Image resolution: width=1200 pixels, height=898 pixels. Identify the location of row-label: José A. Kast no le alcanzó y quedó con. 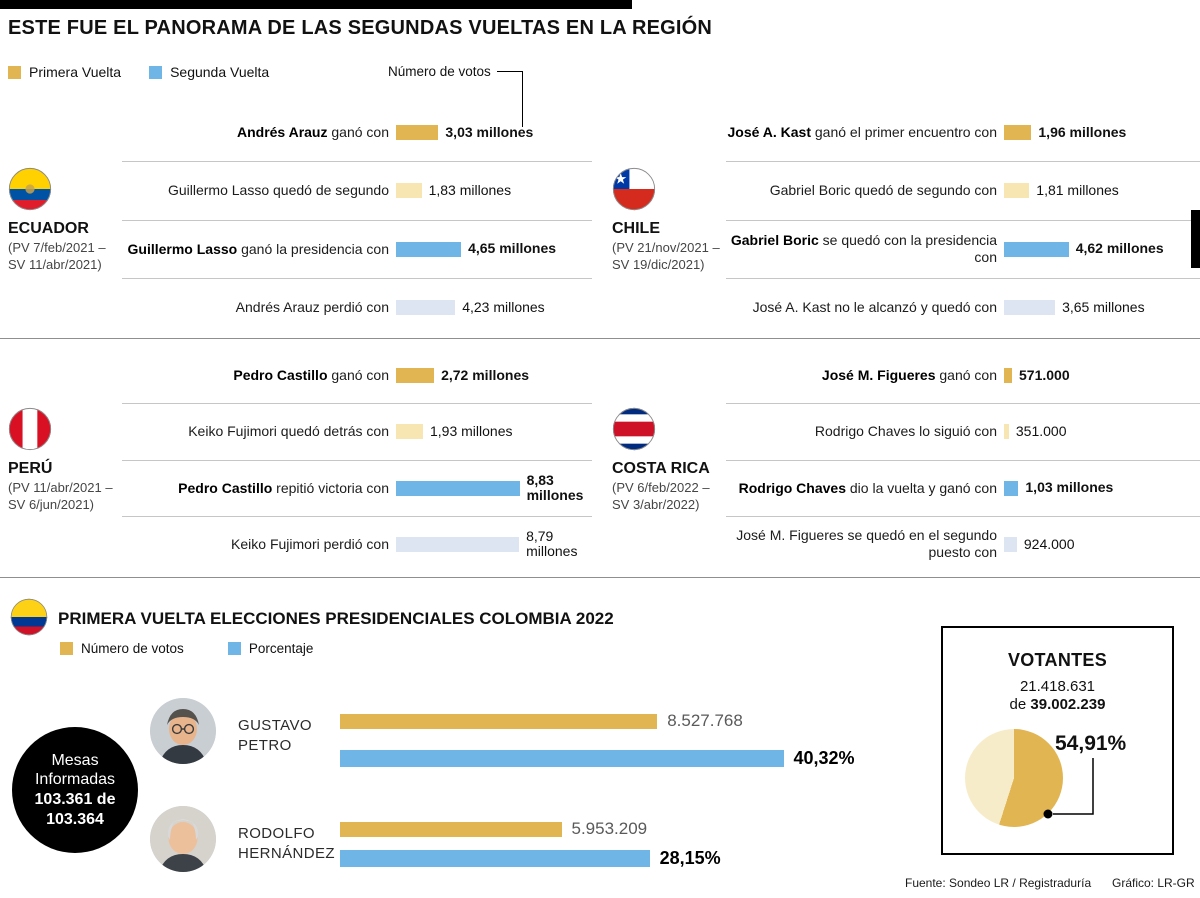
(865, 307).